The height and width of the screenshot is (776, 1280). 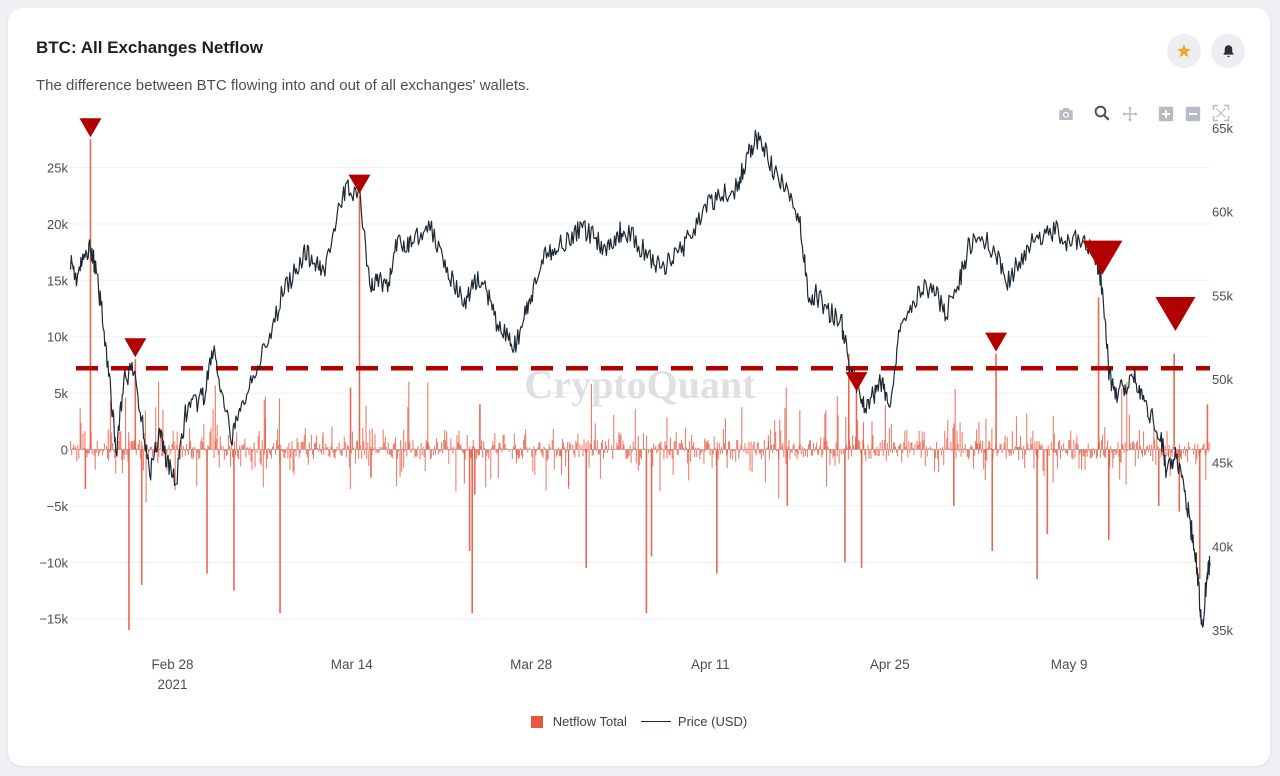 I want to click on x-tick-label: May 9, so click(x=1069, y=664).